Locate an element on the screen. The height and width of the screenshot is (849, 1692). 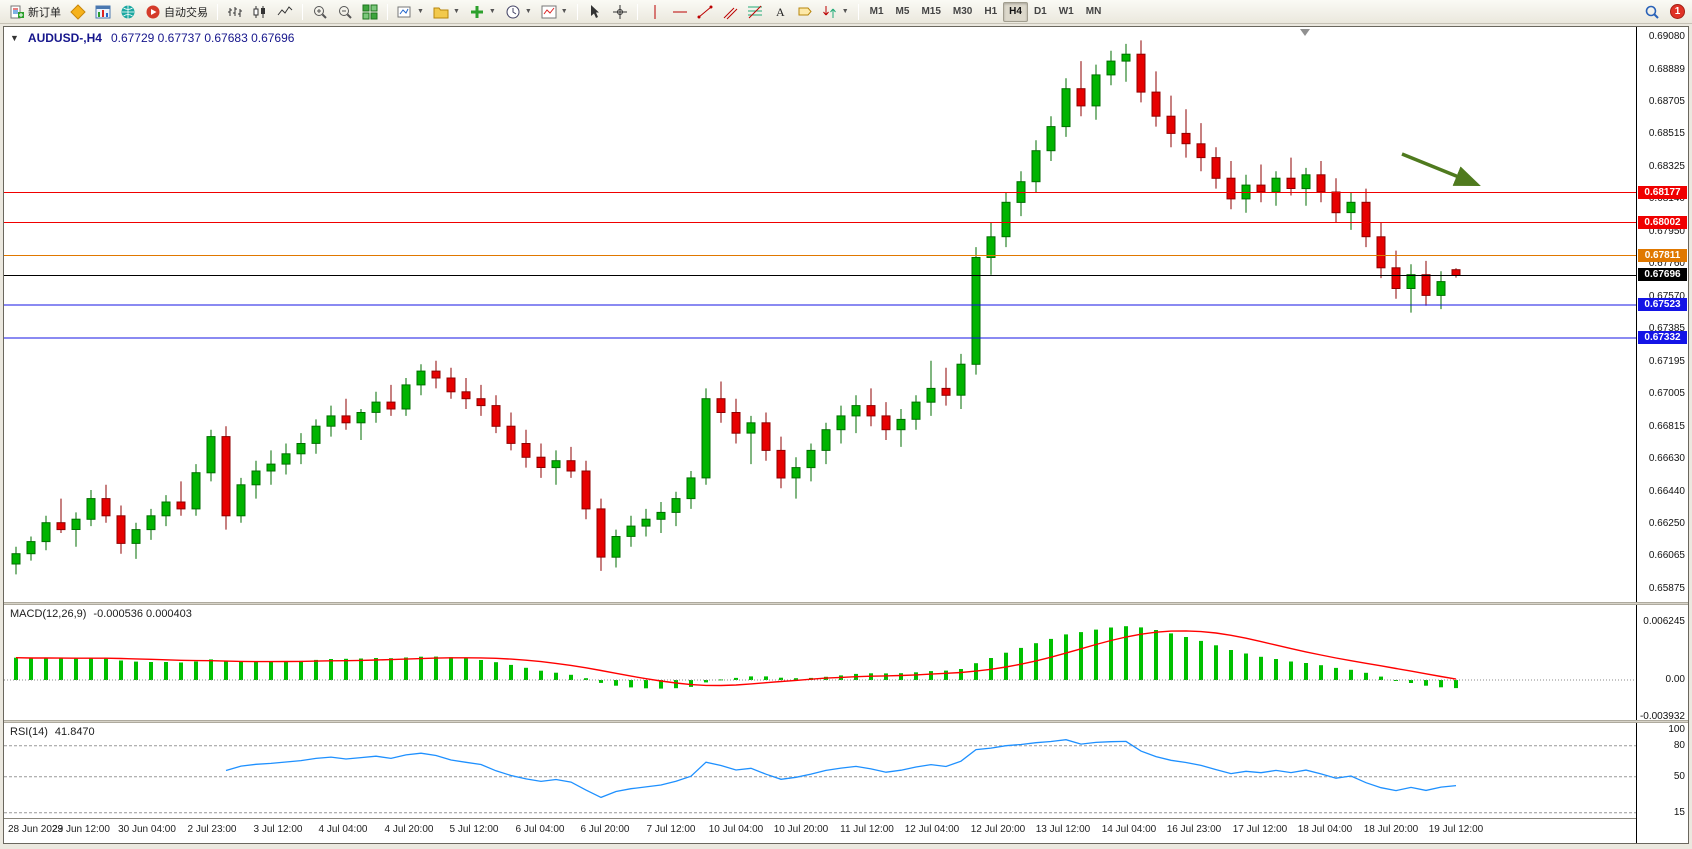
timeframe-m5-button: M5 is located at coordinates (902, 11).